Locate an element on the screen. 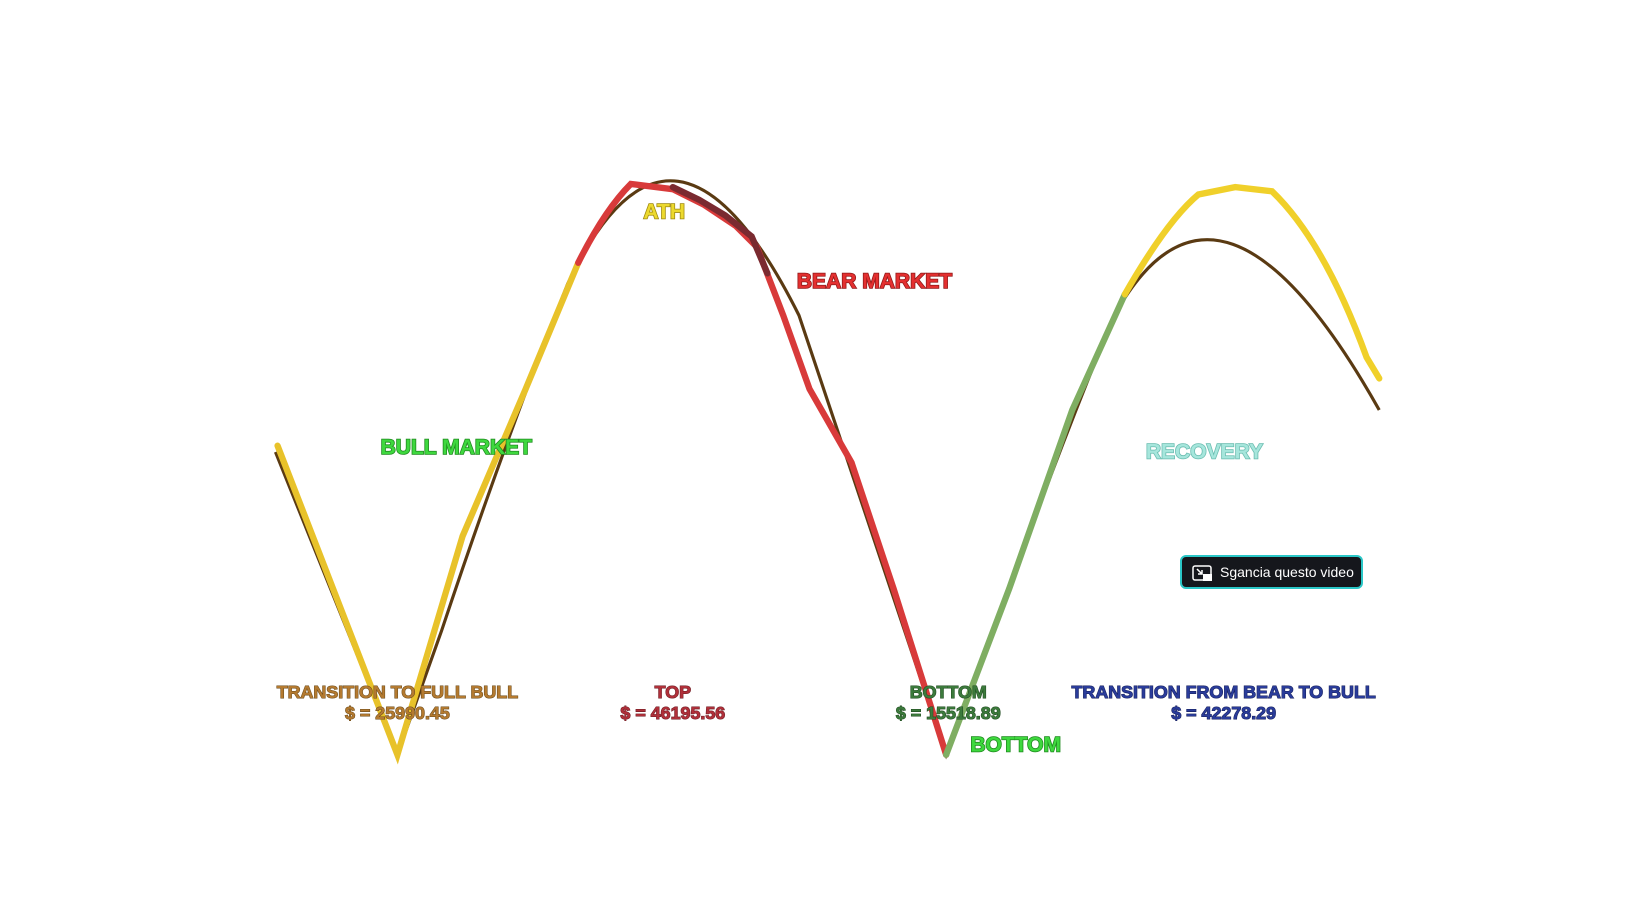  detach-video-button: Sgancia questo video is located at coordinates (1271, 572).